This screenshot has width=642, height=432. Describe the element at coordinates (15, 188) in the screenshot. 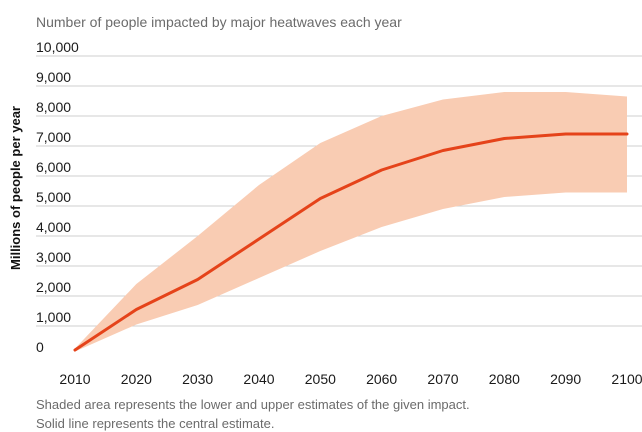

I see `y-axis-label: Millions of people per year` at that location.